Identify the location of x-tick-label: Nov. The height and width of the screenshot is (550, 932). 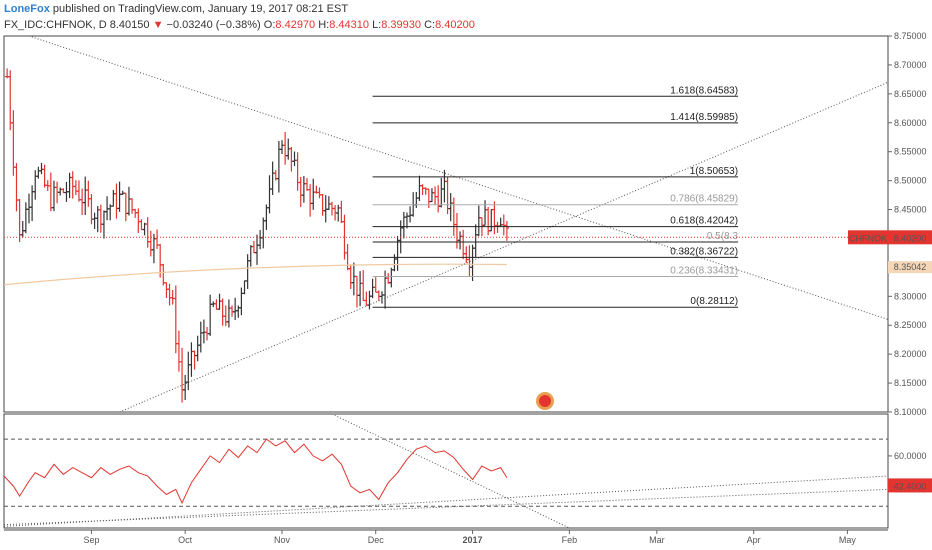
(282, 540).